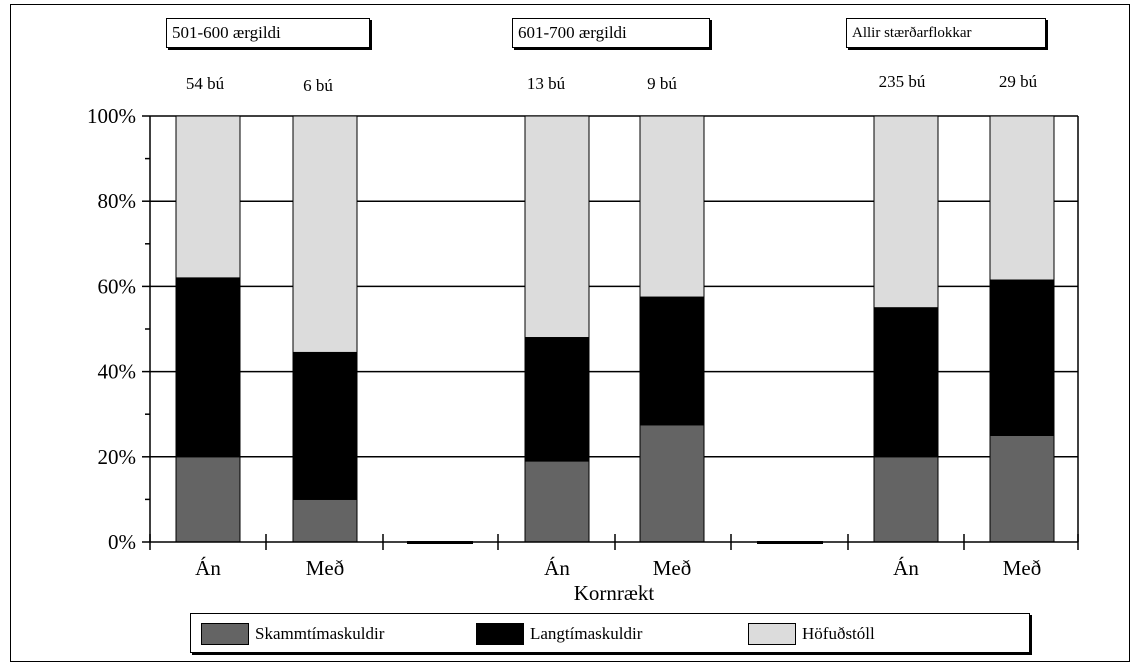 This screenshot has height=666, width=1133. What do you see at coordinates (225, 634) in the screenshot?
I see `legend-swatch-short-term` at bounding box center [225, 634].